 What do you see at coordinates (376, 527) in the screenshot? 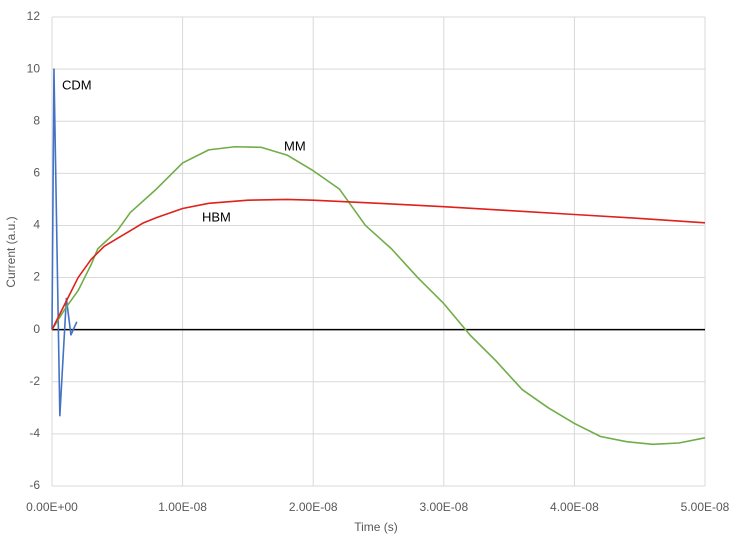
I see `x-axis-label: Time (s)` at bounding box center [376, 527].